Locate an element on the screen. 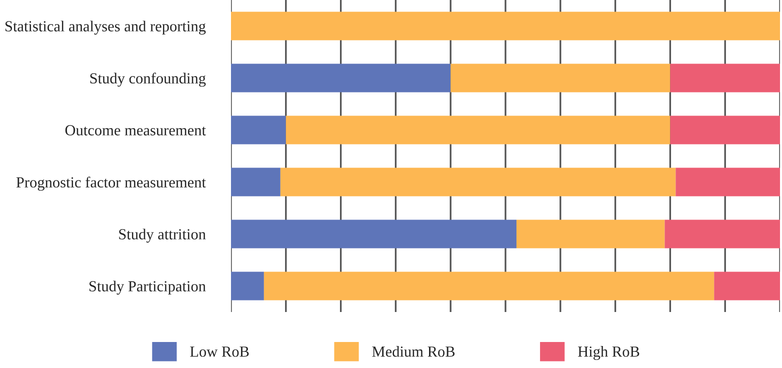 The image size is (782, 368). y-tick-label: Study confounding is located at coordinates (148, 79).